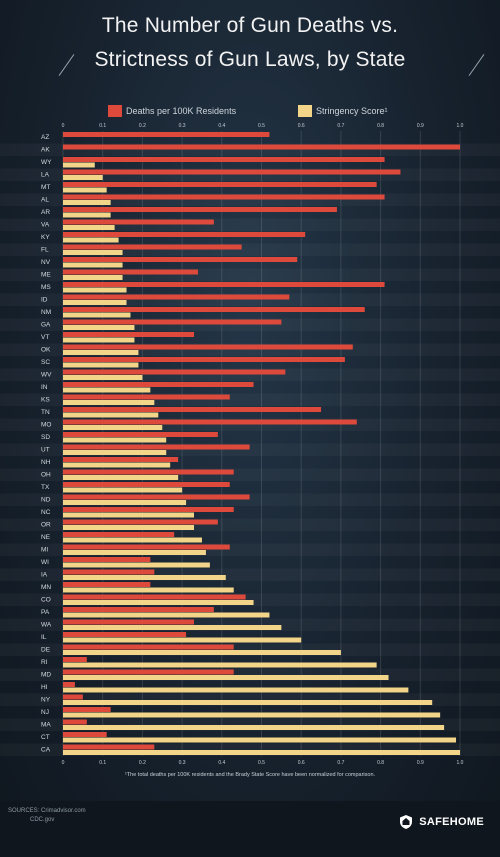 This screenshot has height=857, width=500. I want to click on state-label: MA, so click(46, 725).